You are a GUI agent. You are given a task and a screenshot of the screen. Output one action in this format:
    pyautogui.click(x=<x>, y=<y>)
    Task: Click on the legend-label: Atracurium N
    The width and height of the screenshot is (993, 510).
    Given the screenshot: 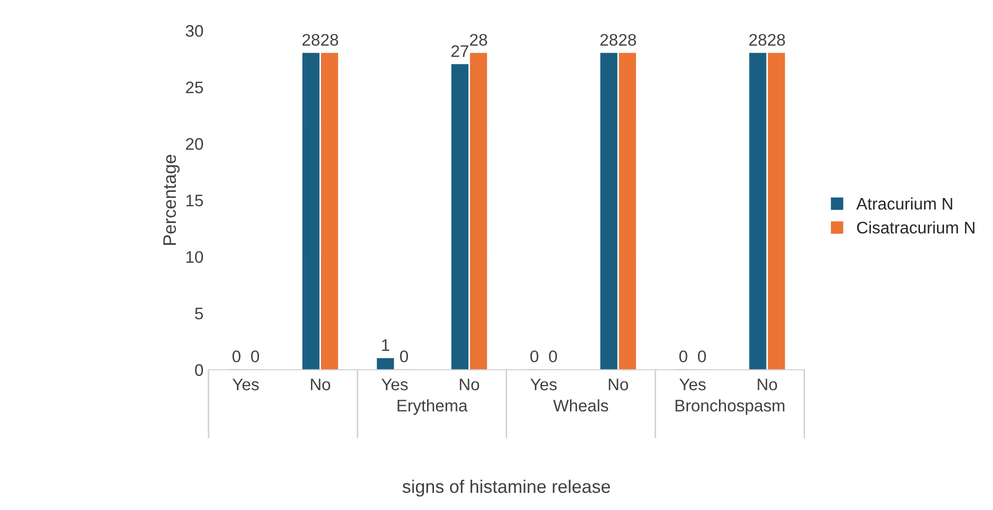 What is the action you would take?
    pyautogui.click(x=904, y=203)
    